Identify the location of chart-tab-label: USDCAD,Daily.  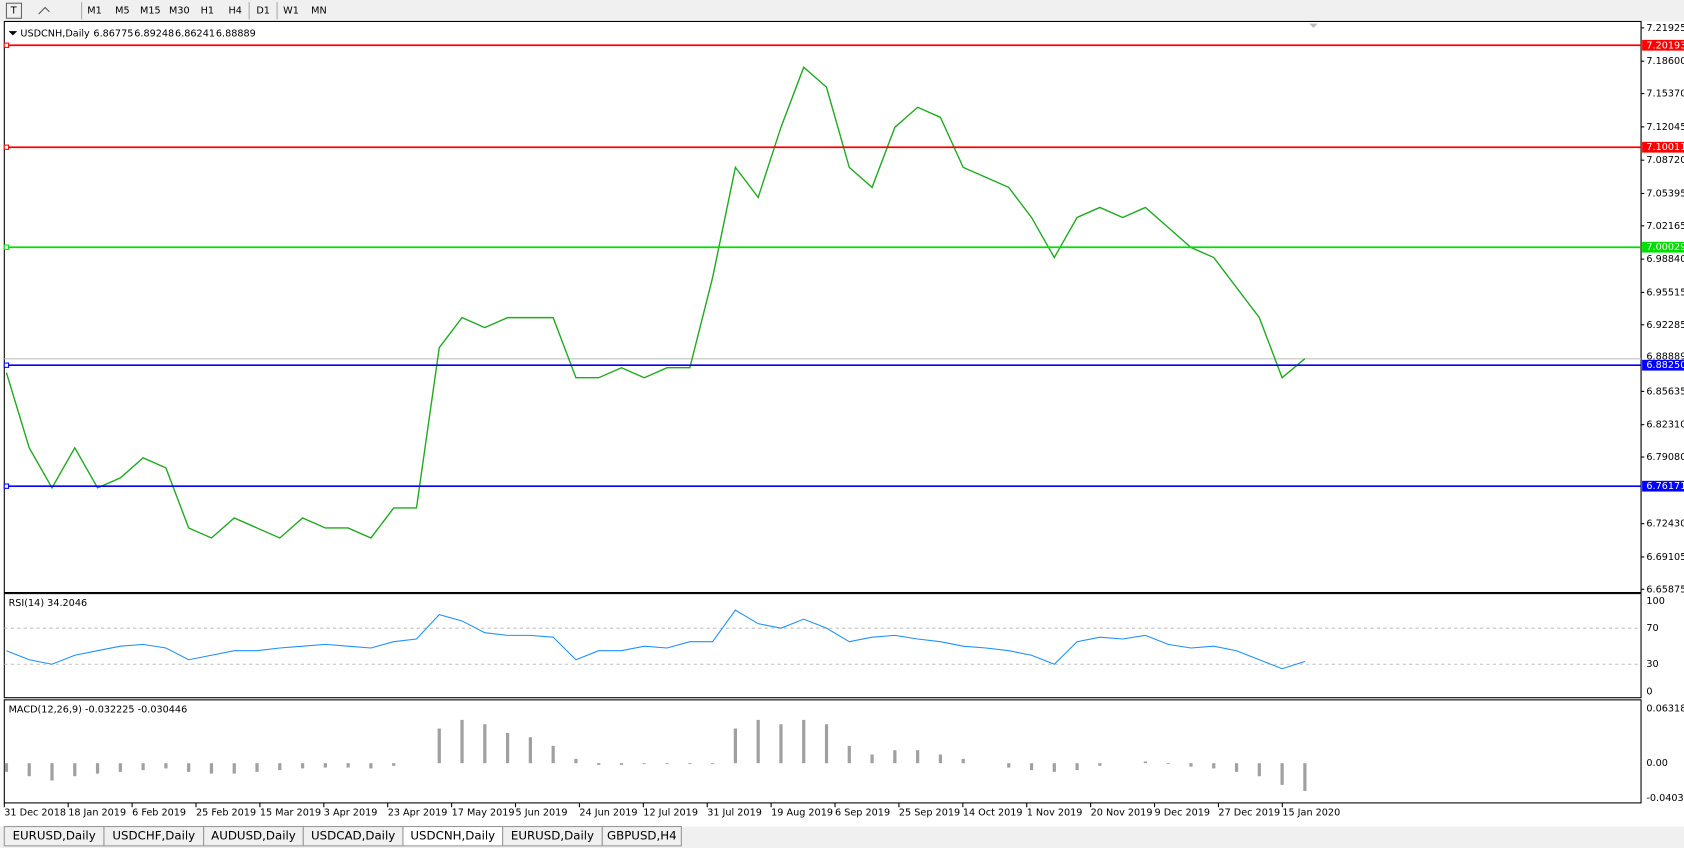
(353, 836).